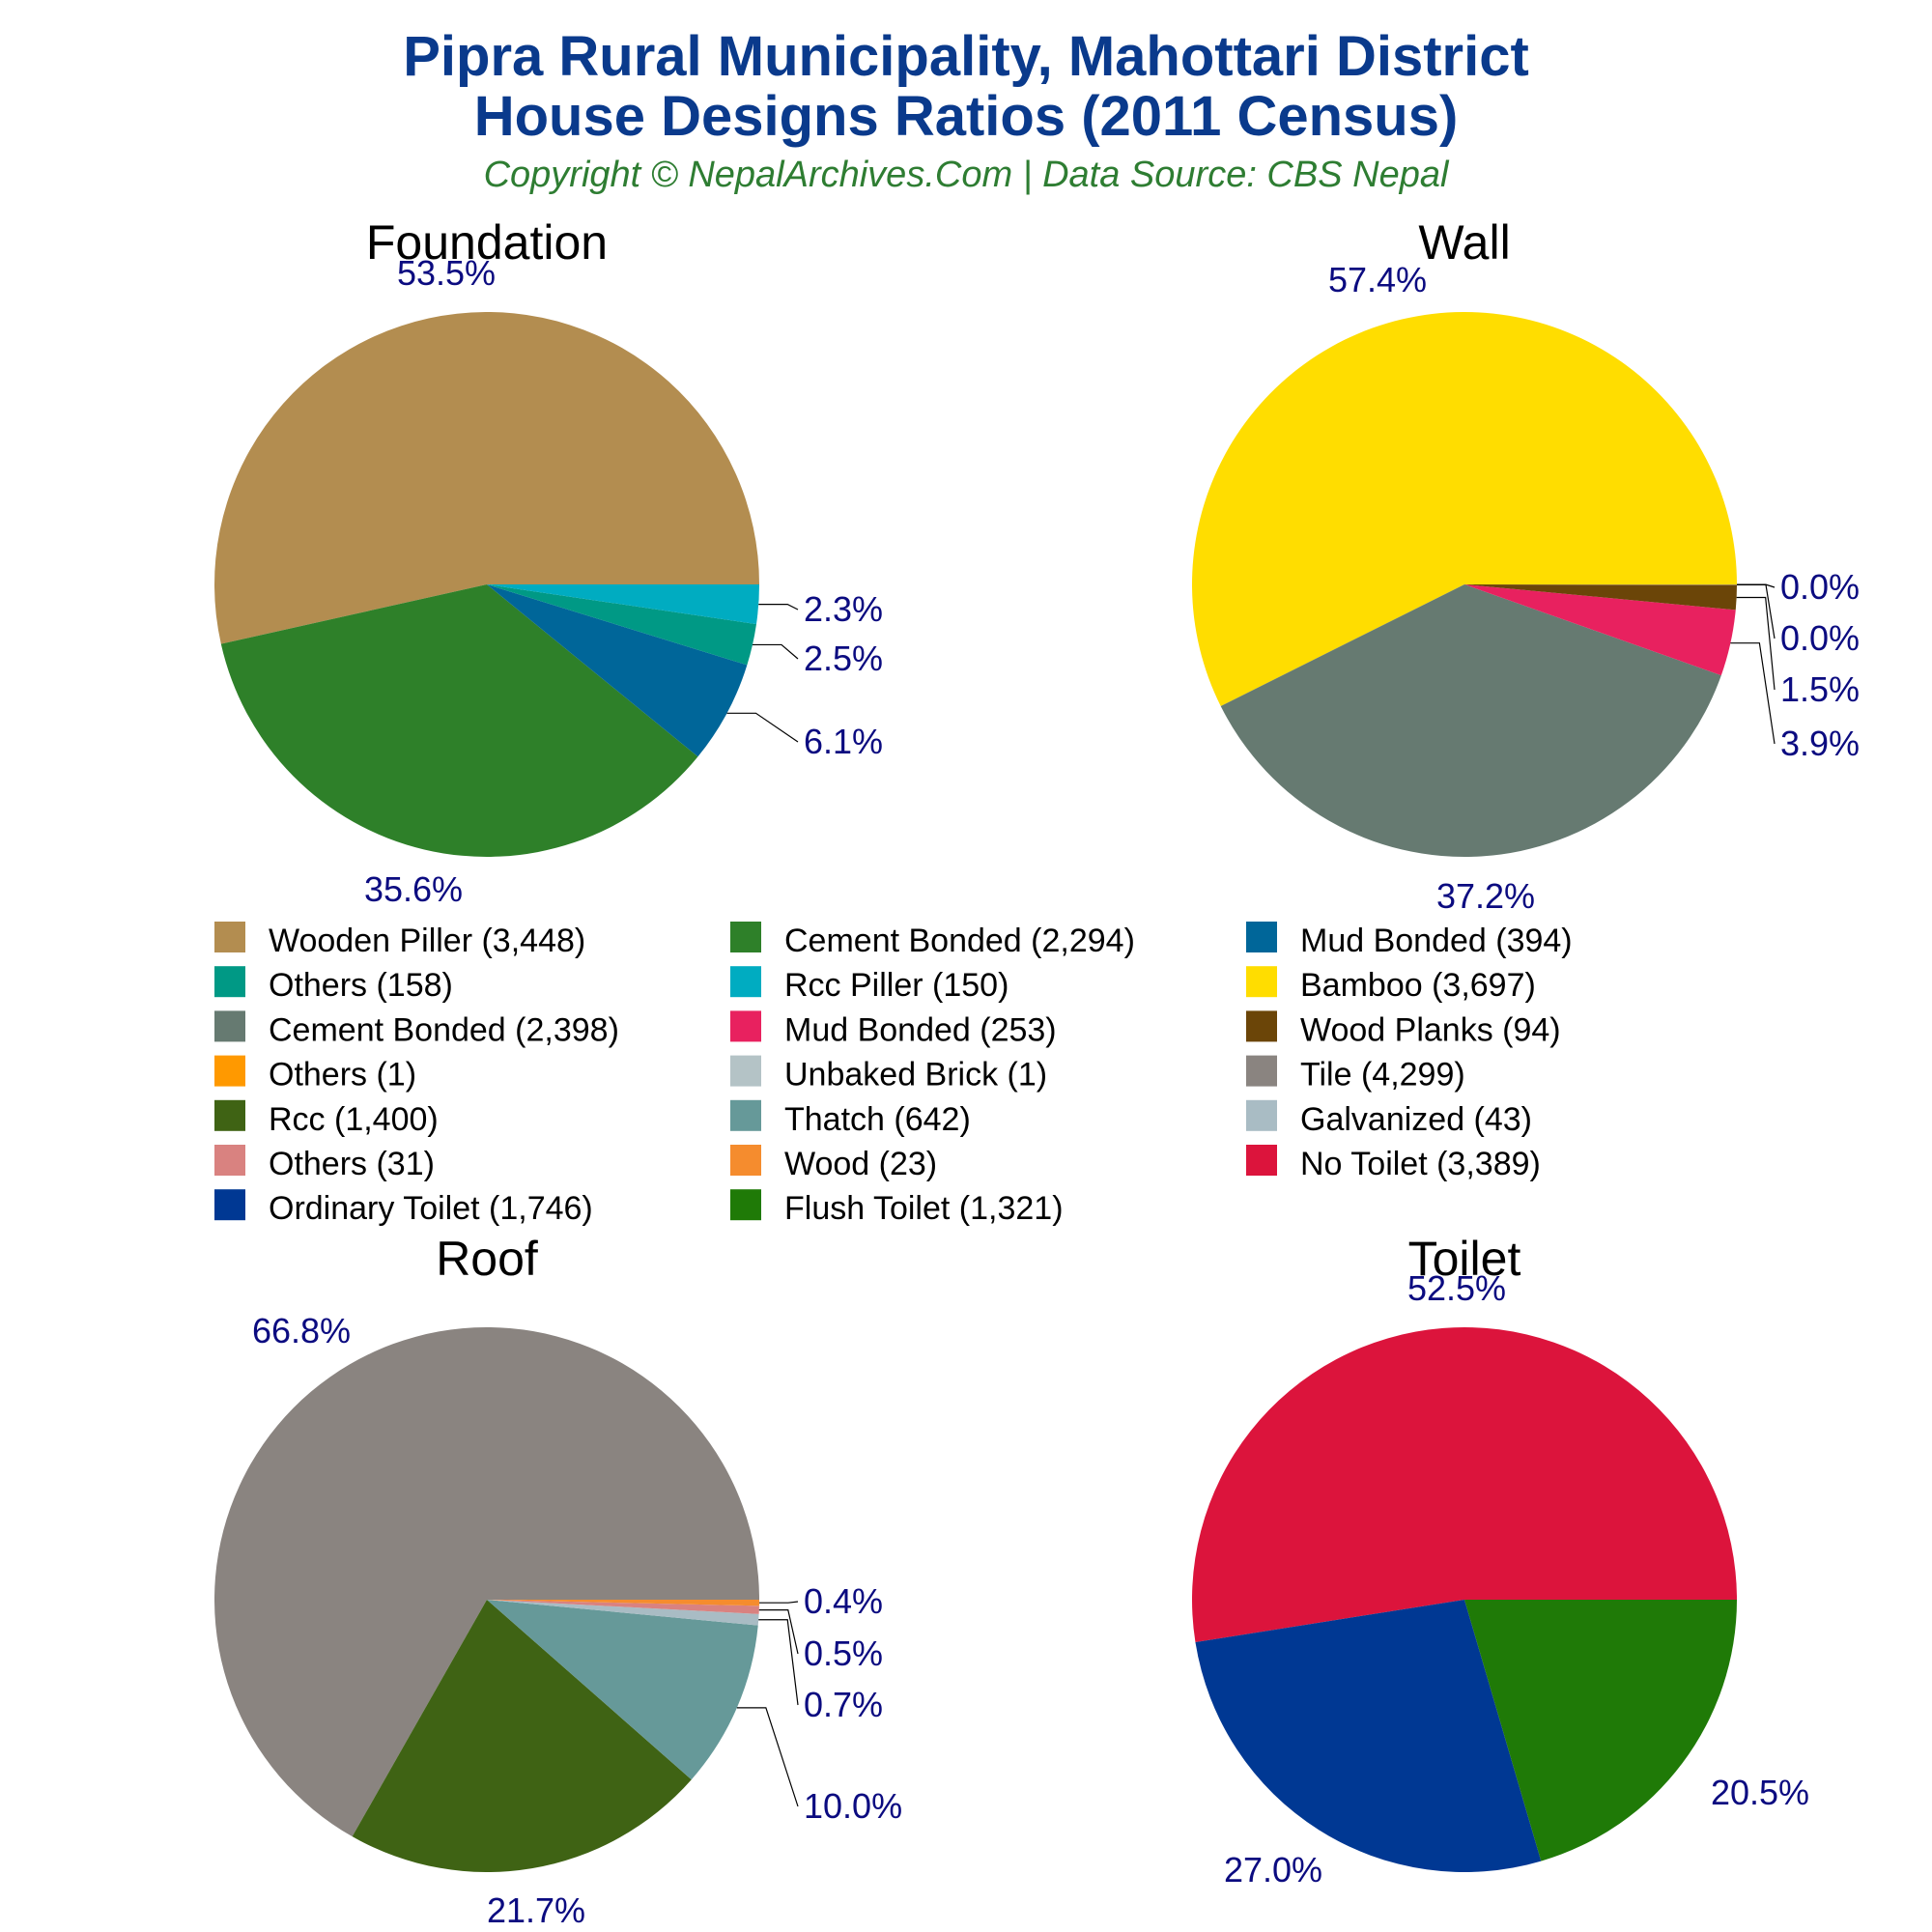 Image resolution: width=1932 pixels, height=1932 pixels. Describe the element at coordinates (915, 1075) in the screenshot. I see `legend-label: Unbaked Brick (1)` at that location.